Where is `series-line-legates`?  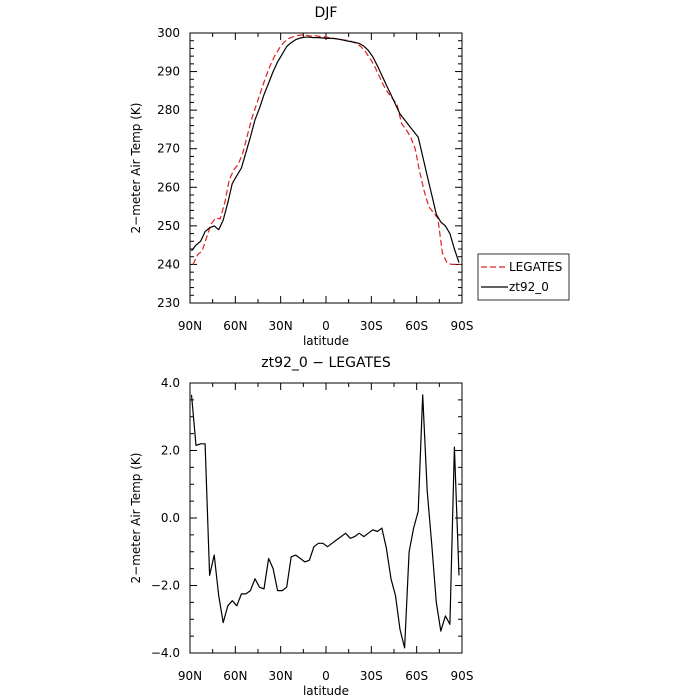
series-line-legates is located at coordinates (326, 149).